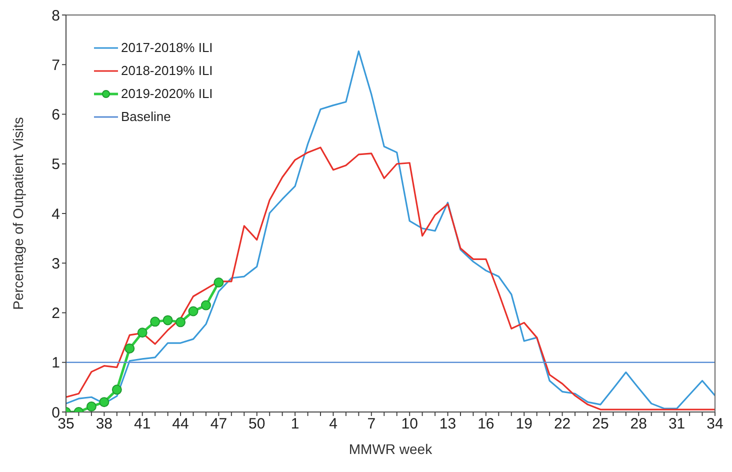 The height and width of the screenshot is (472, 732). What do you see at coordinates (66, 424) in the screenshot?
I see `x-tick-label: 35` at bounding box center [66, 424].